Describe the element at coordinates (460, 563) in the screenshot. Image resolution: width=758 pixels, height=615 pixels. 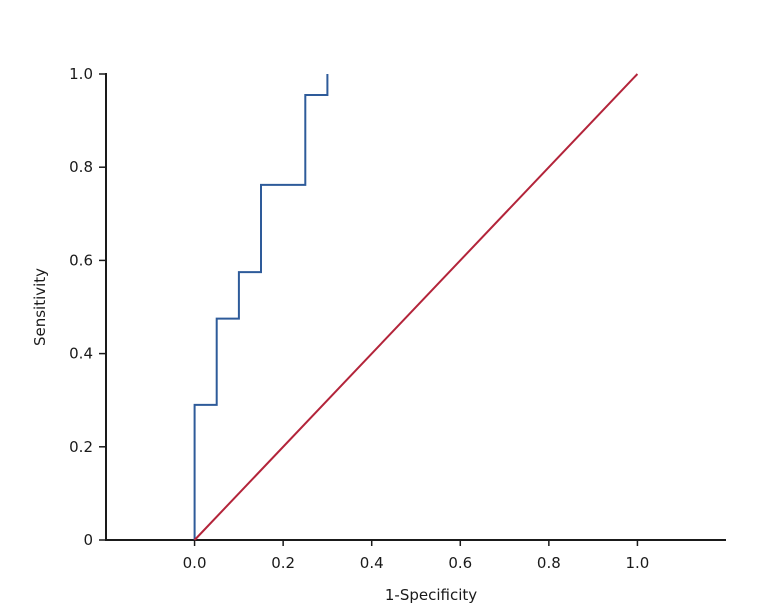
I see `x-tick-label: 0.6` at that location.